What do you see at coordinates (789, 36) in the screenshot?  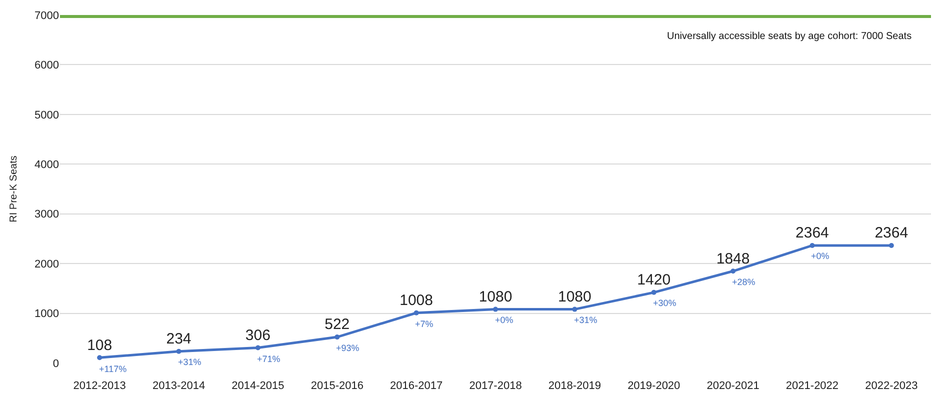 I see `ref-line-label: Universally accessible seats by age cohort: 7000 Seats` at bounding box center [789, 36].